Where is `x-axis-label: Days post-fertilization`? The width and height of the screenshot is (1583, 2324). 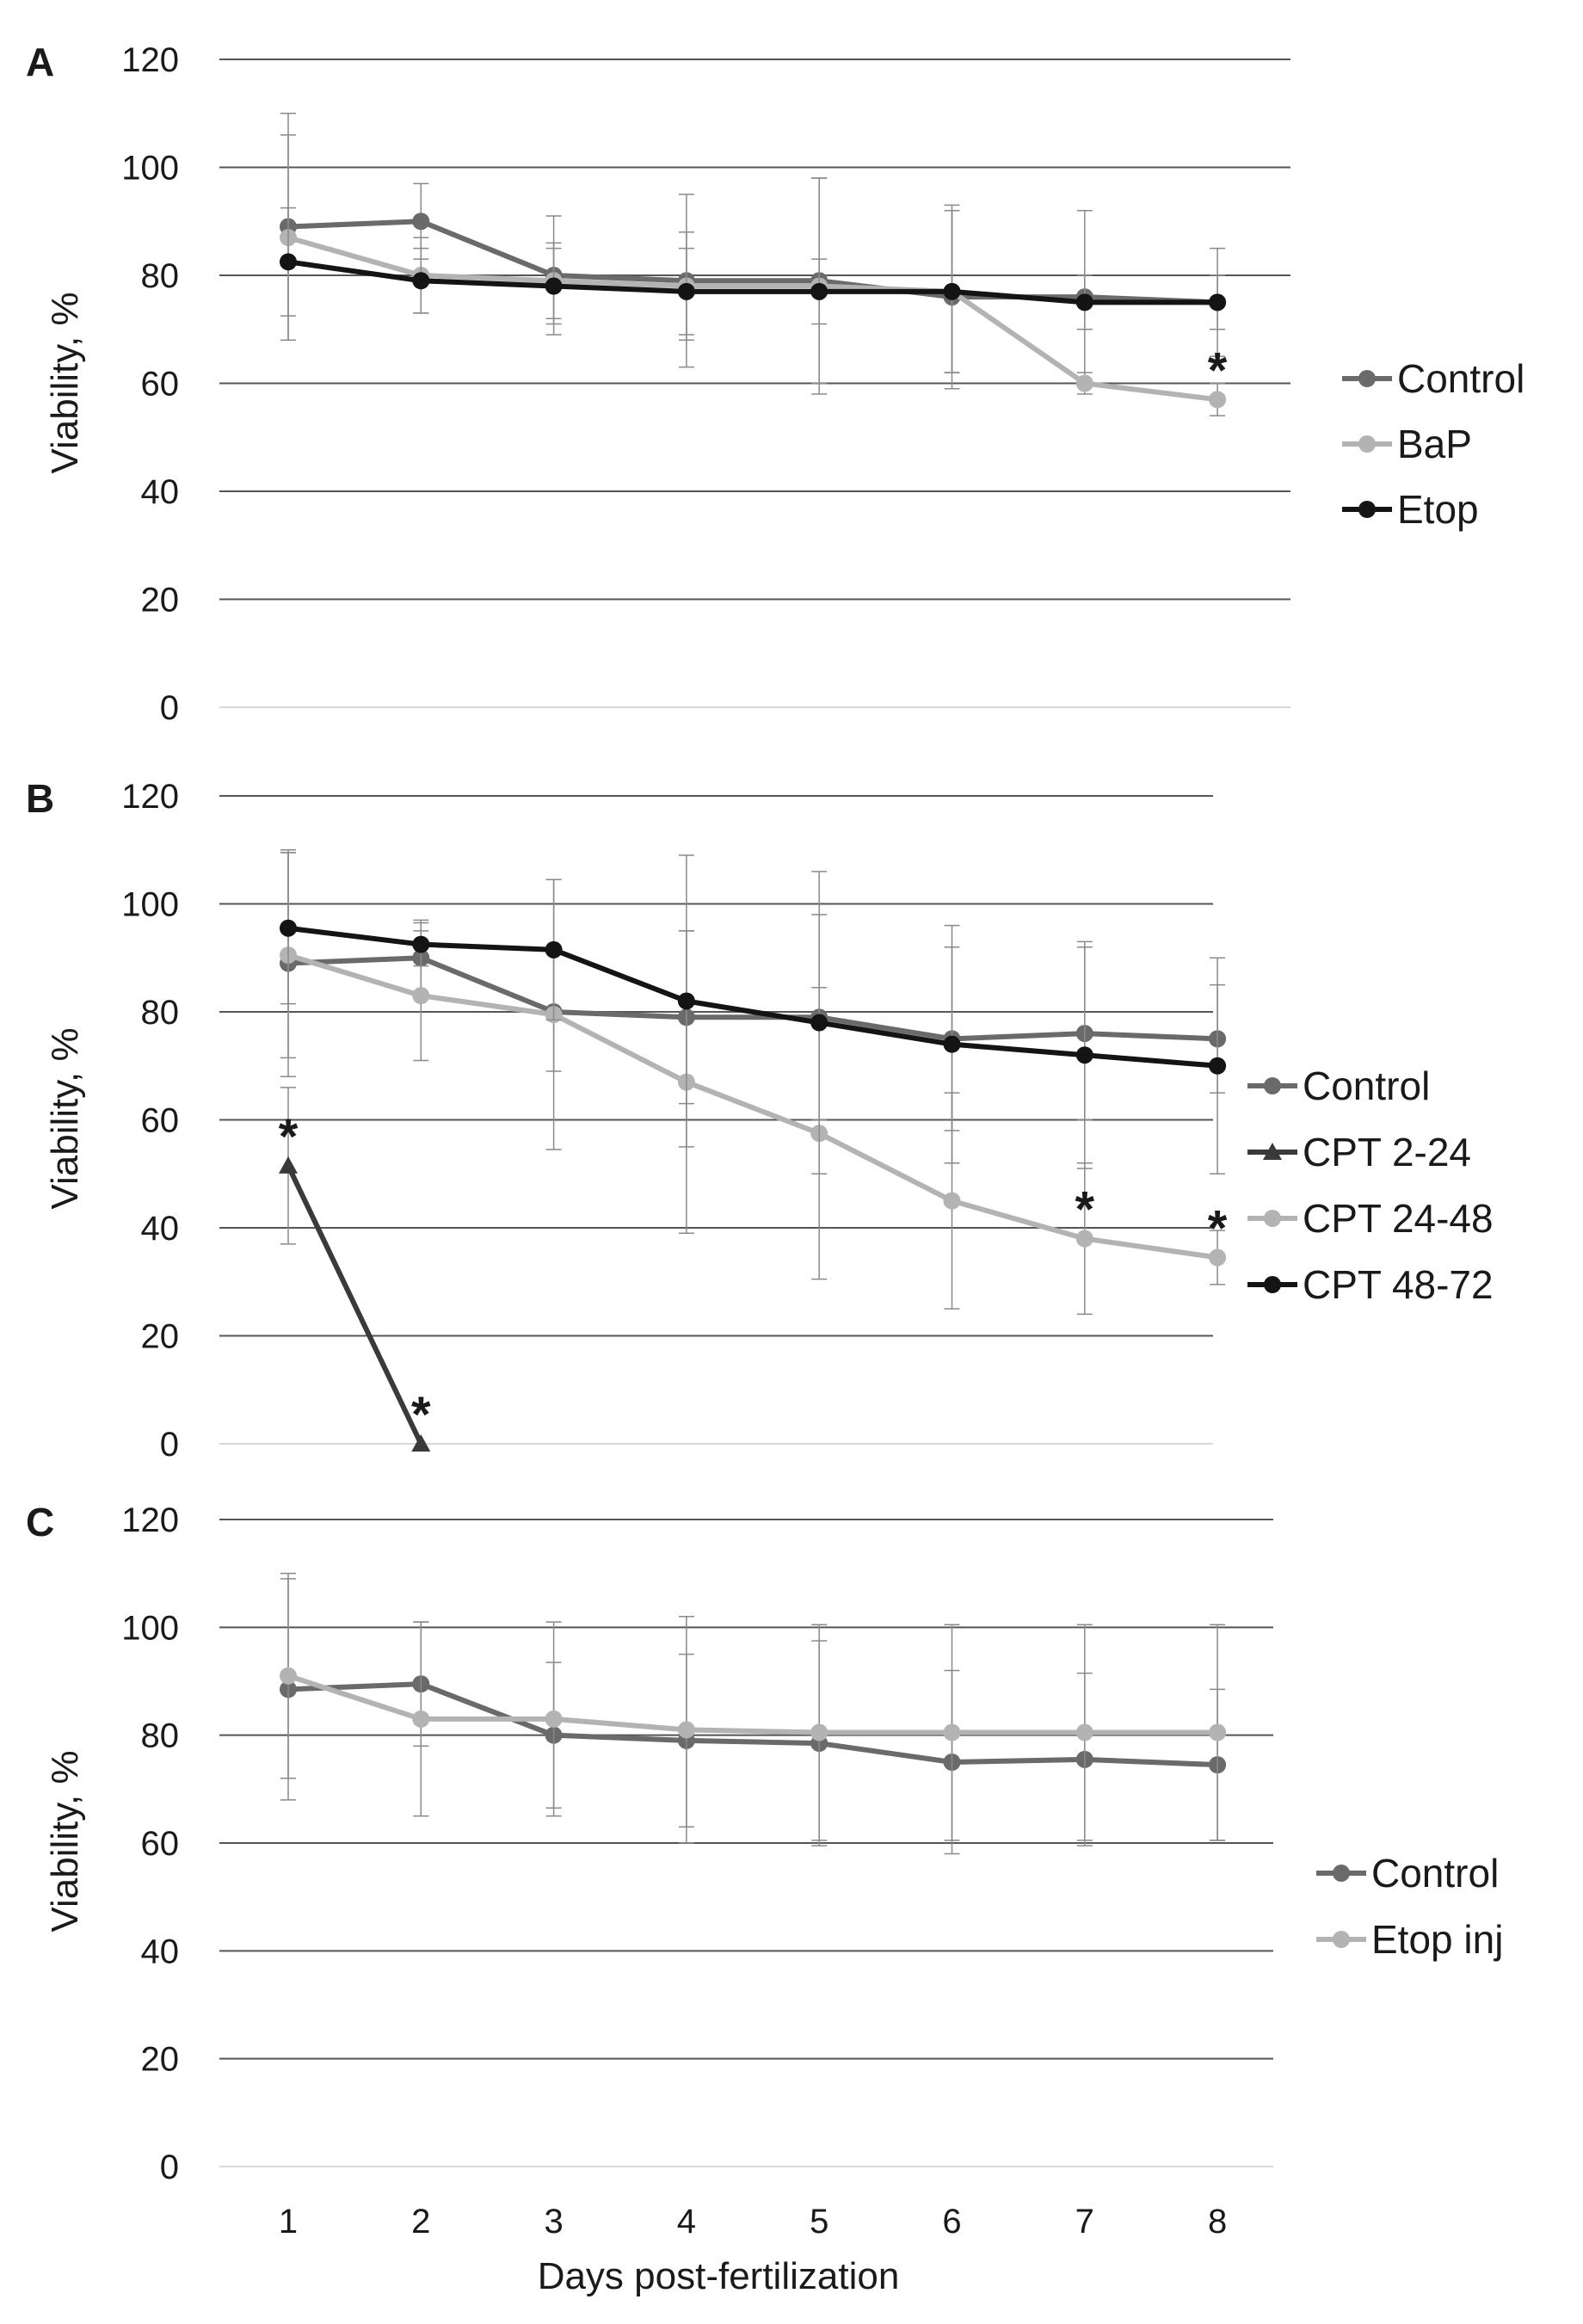
x-axis-label: Days post-fertilization is located at coordinates (719, 2276).